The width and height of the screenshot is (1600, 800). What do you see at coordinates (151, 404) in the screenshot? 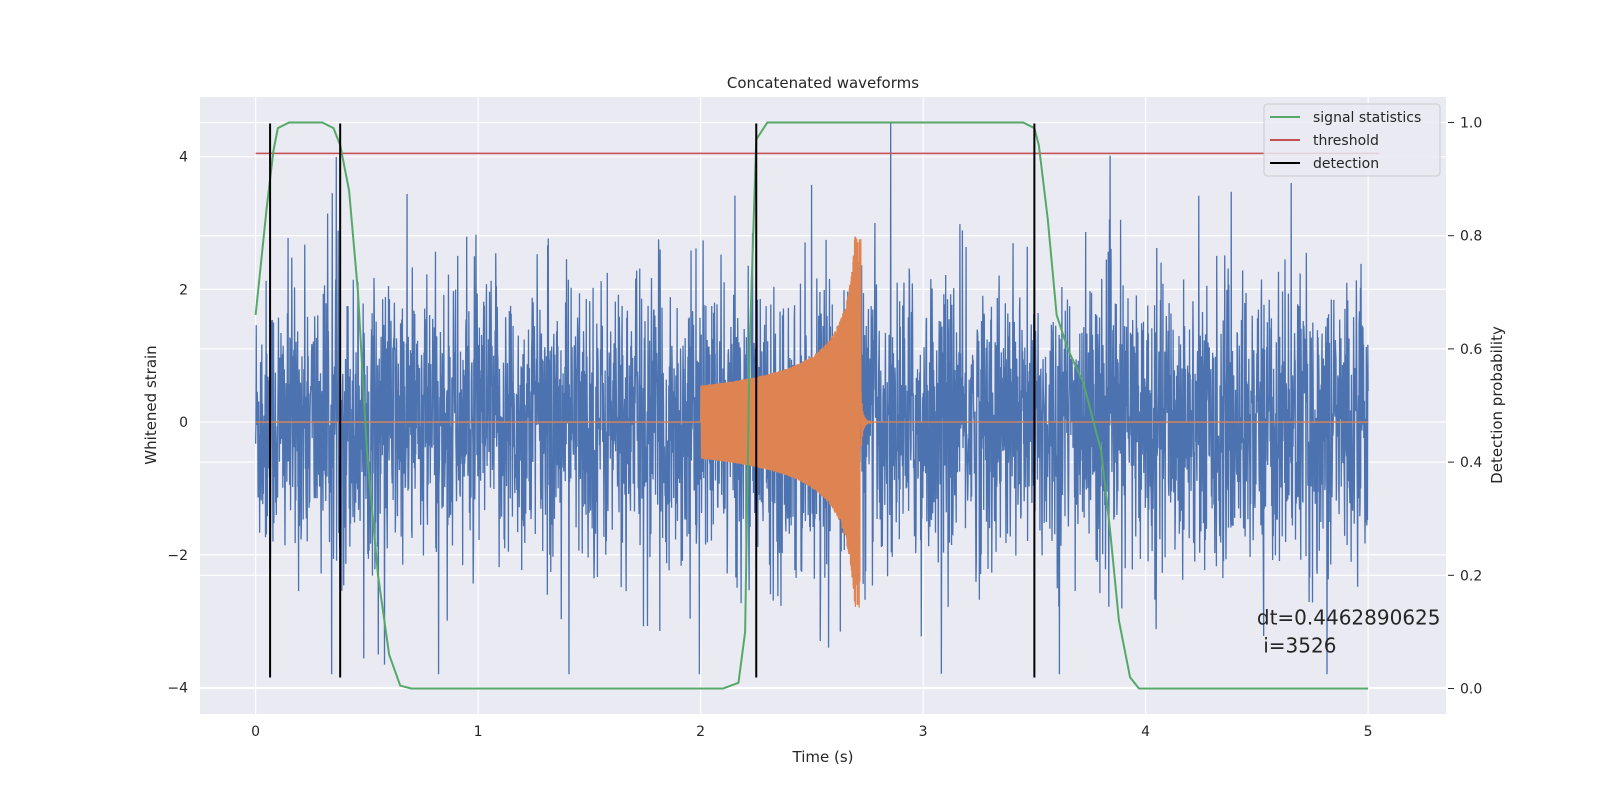
I see `y-axis-label: Whitened strain` at bounding box center [151, 404].